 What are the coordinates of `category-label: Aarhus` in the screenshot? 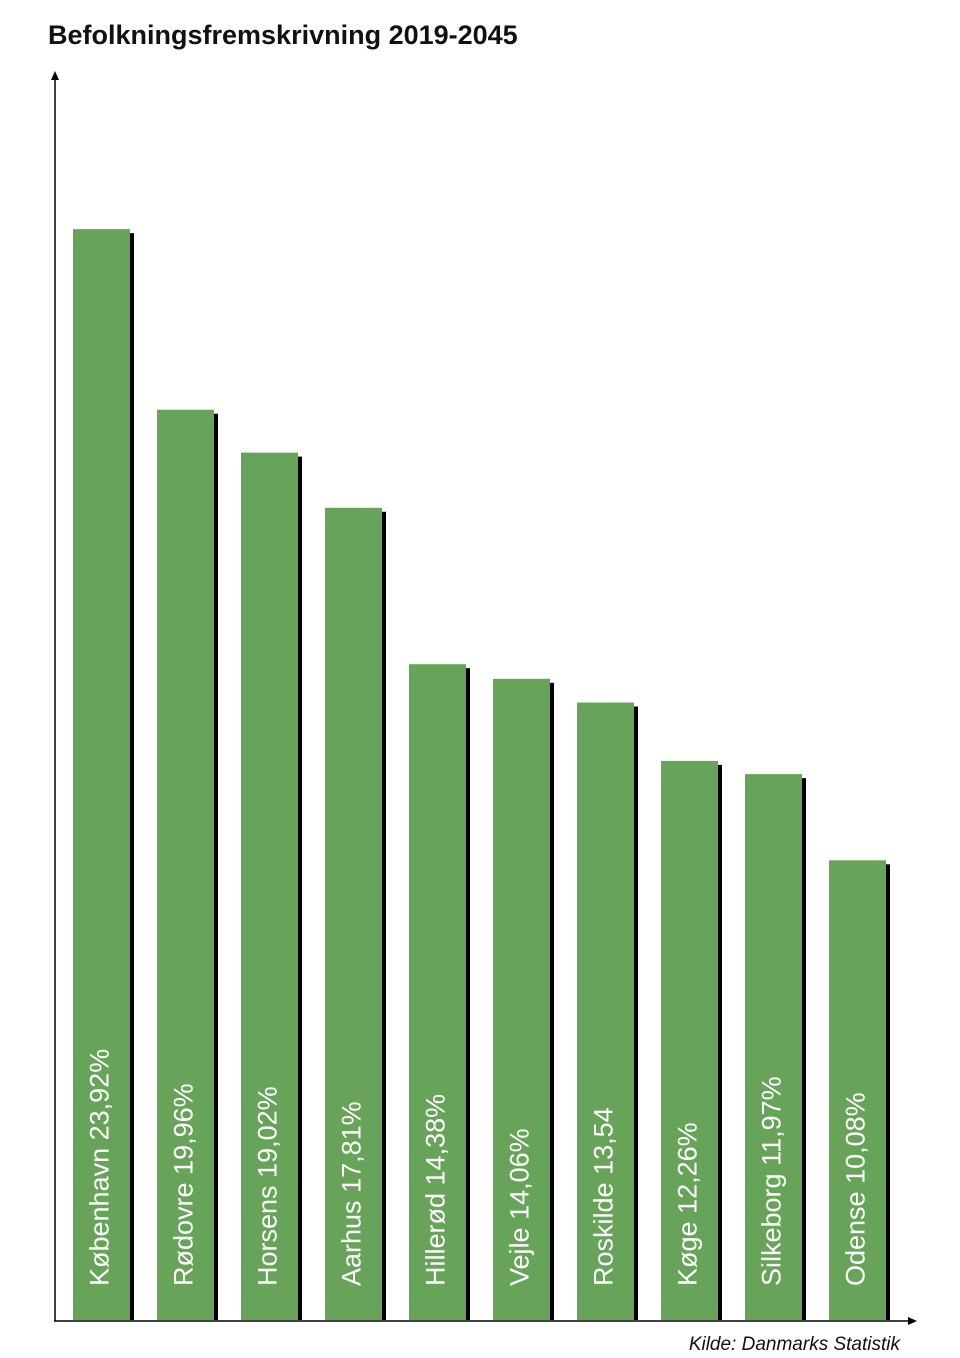 It's located at (352, 1243).